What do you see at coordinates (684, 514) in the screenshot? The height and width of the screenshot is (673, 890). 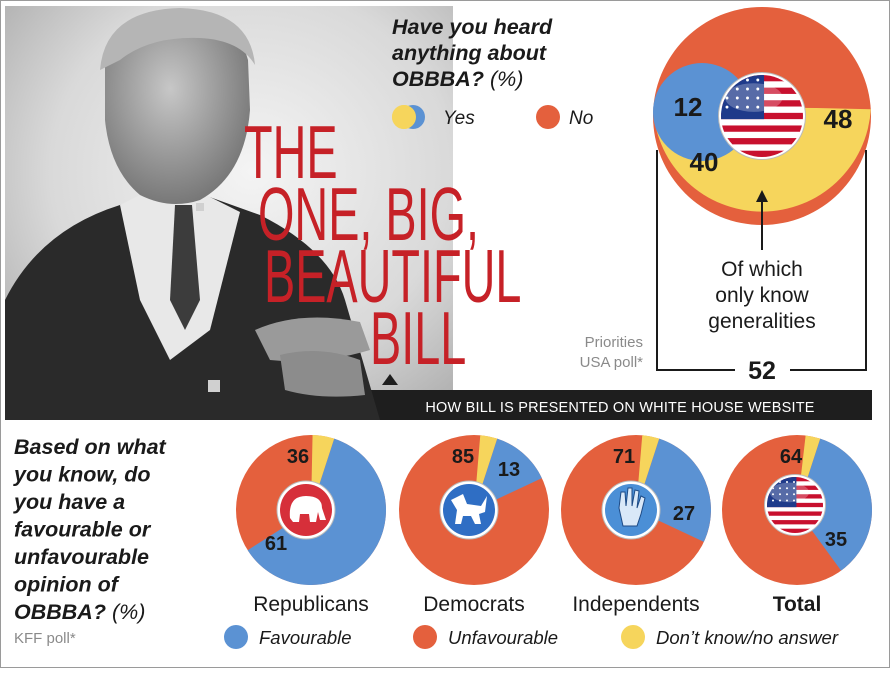 I see `value-label-favourable: 27` at bounding box center [684, 514].